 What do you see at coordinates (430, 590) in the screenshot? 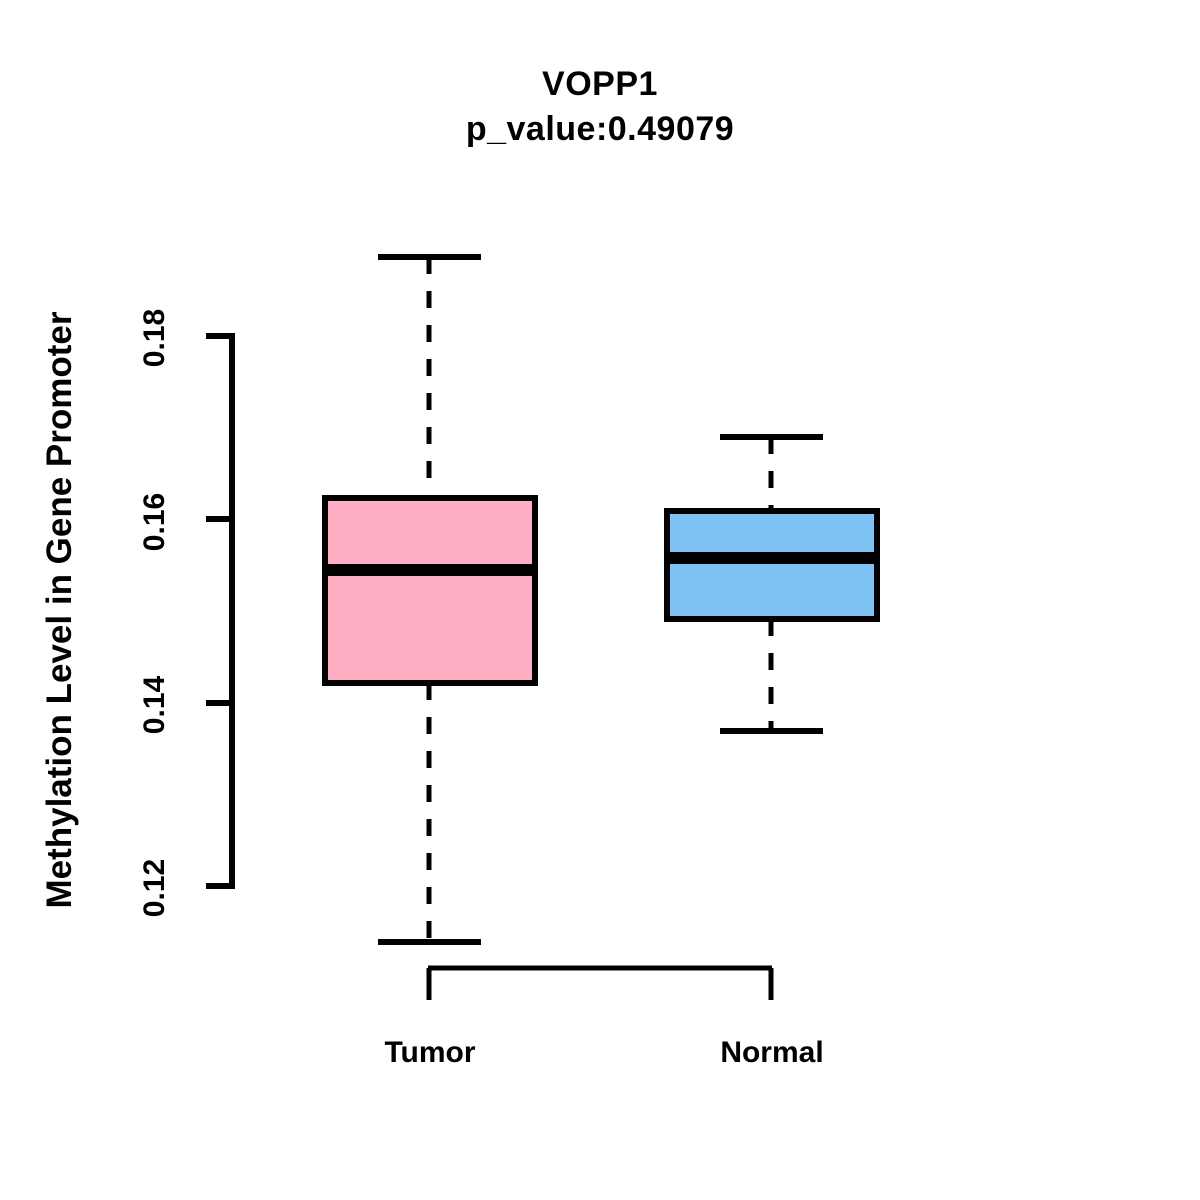
I see `tumor-box-rect` at bounding box center [430, 590].